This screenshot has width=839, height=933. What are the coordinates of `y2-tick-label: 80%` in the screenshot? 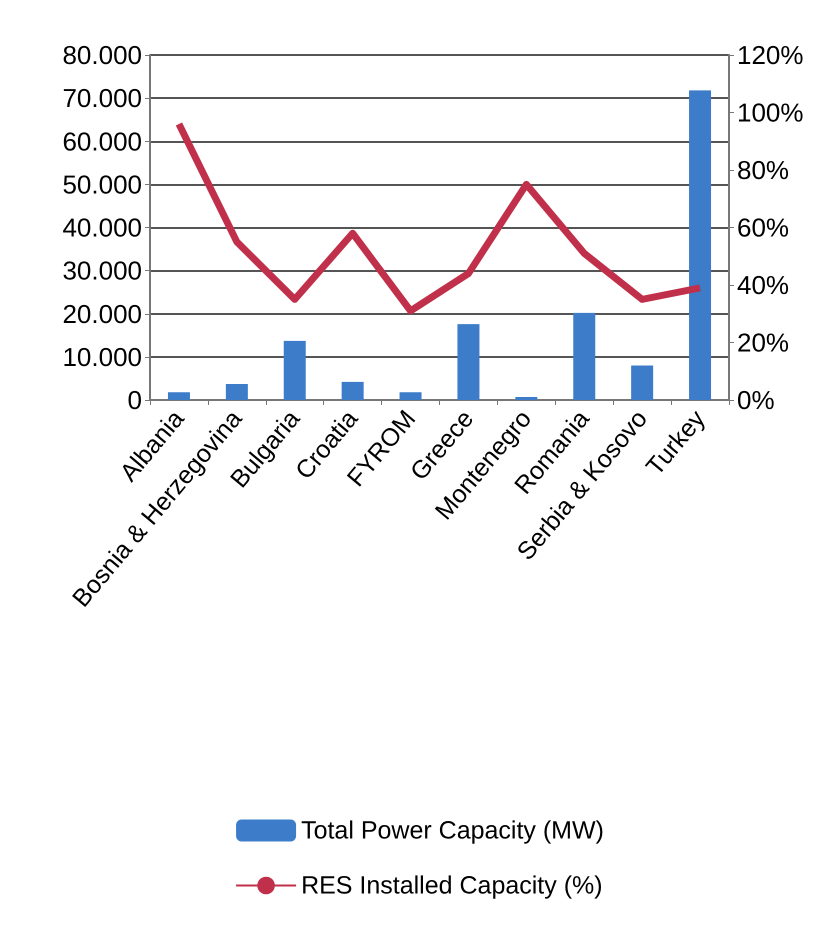 It's located at (763, 170).